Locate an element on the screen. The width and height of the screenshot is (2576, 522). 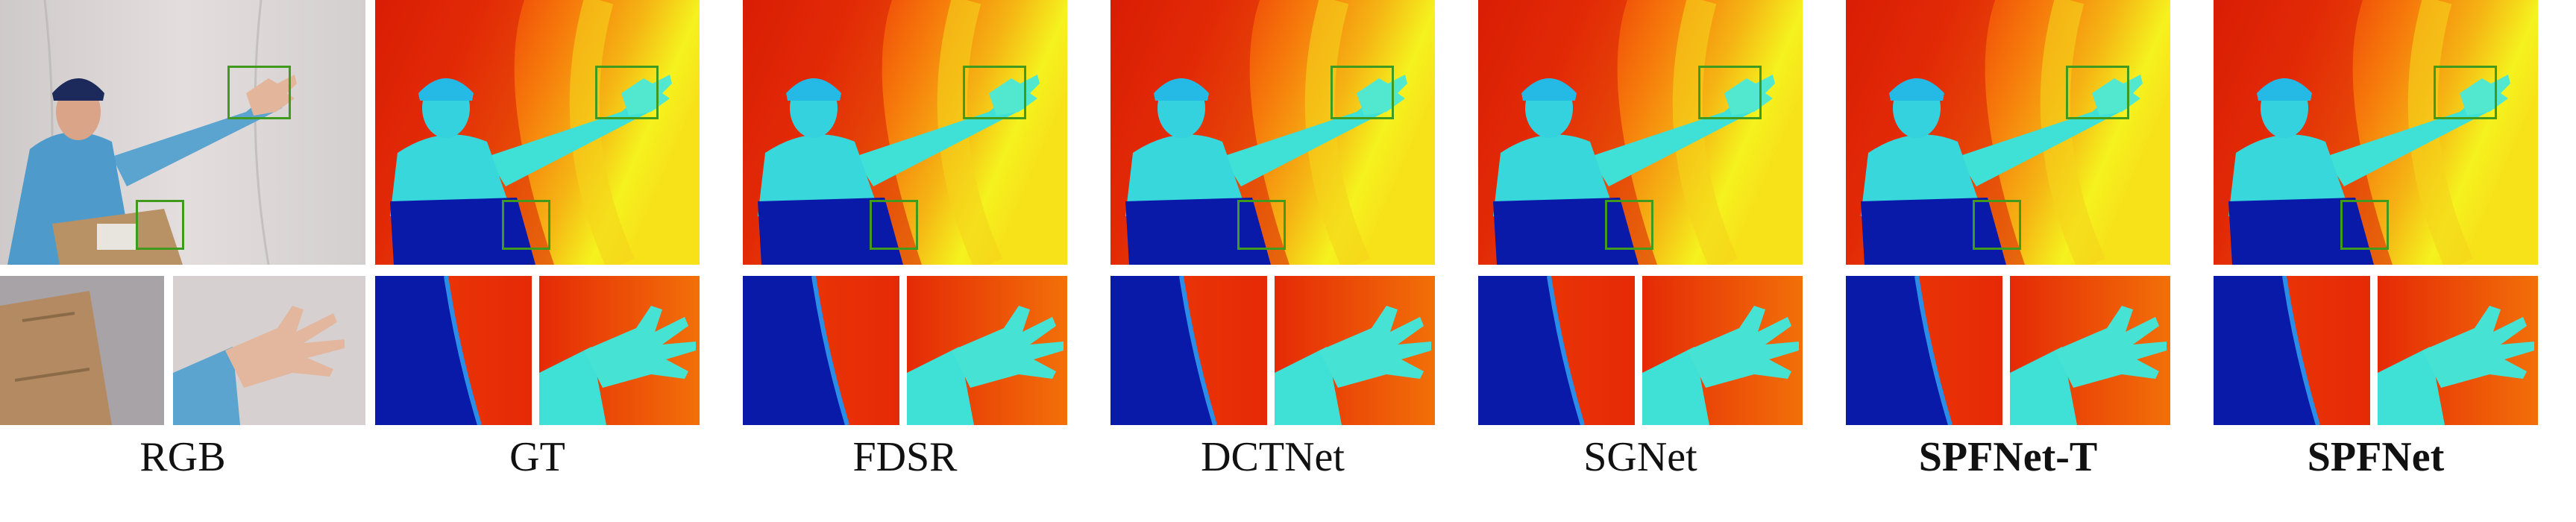
column-label: SPFNet-T is located at coordinates (2008, 457).